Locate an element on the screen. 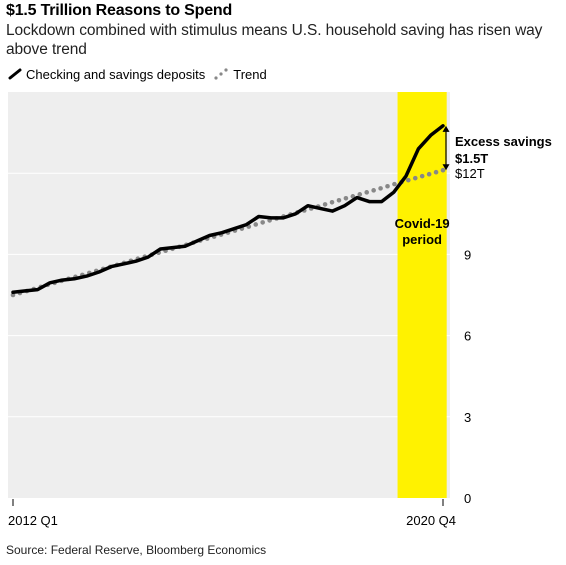 Image resolution: width=566 pixels, height=565 pixels. legend-swatch-deposits is located at coordinates (15, 74).